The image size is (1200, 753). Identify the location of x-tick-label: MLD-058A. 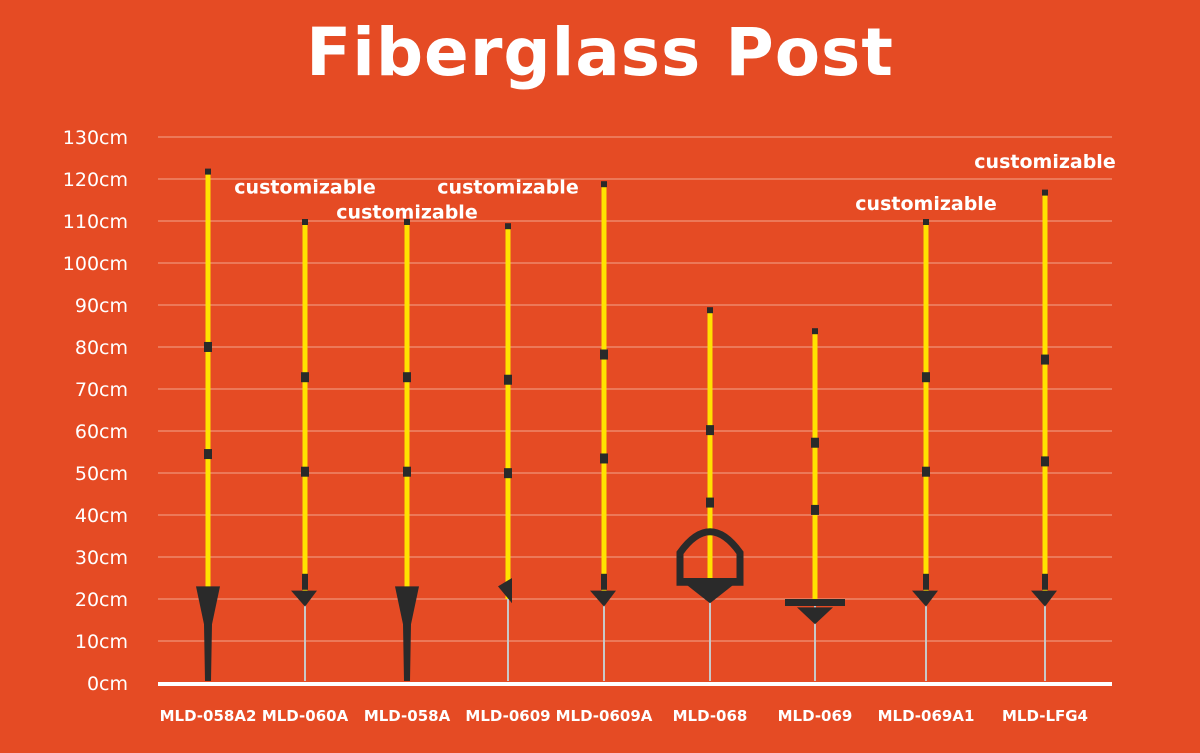
(407, 716).